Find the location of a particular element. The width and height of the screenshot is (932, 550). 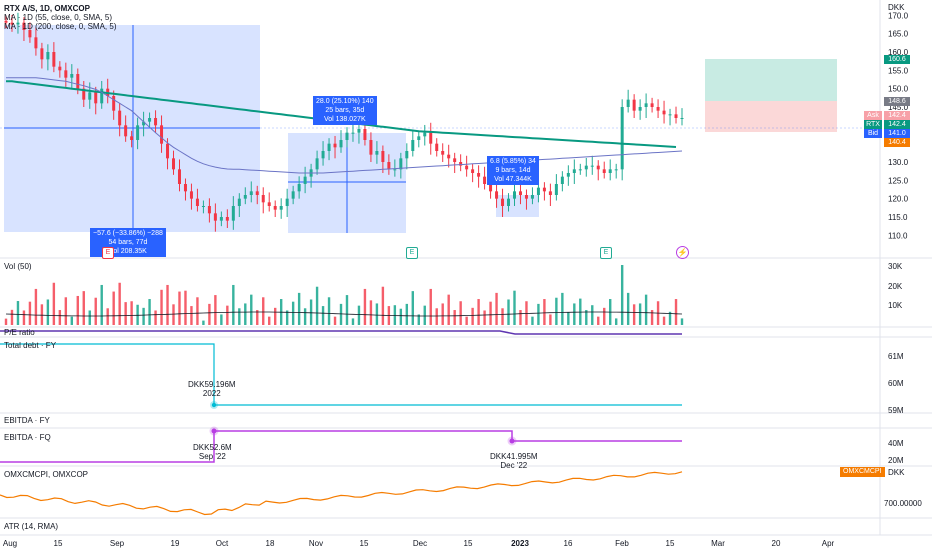

omx-line is located at coordinates (341, 493).